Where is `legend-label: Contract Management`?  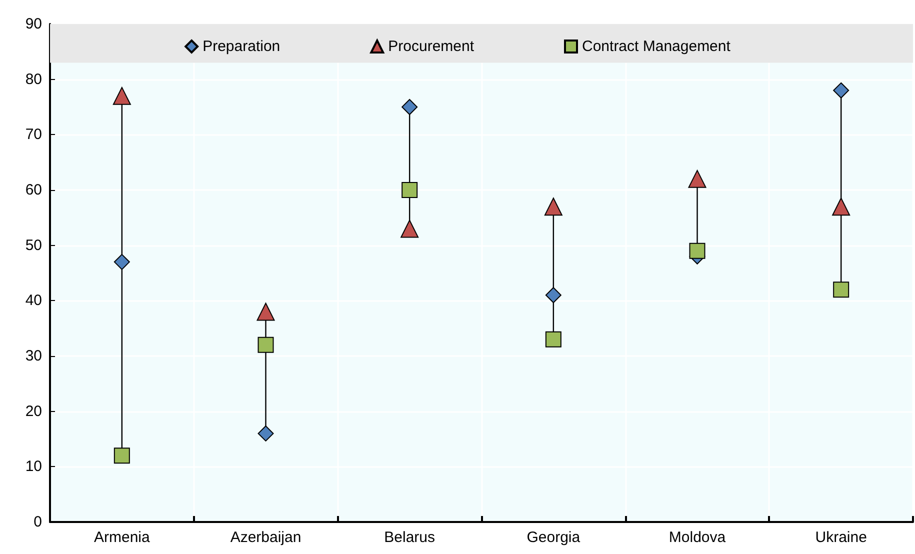 legend-label: Contract Management is located at coordinates (657, 46).